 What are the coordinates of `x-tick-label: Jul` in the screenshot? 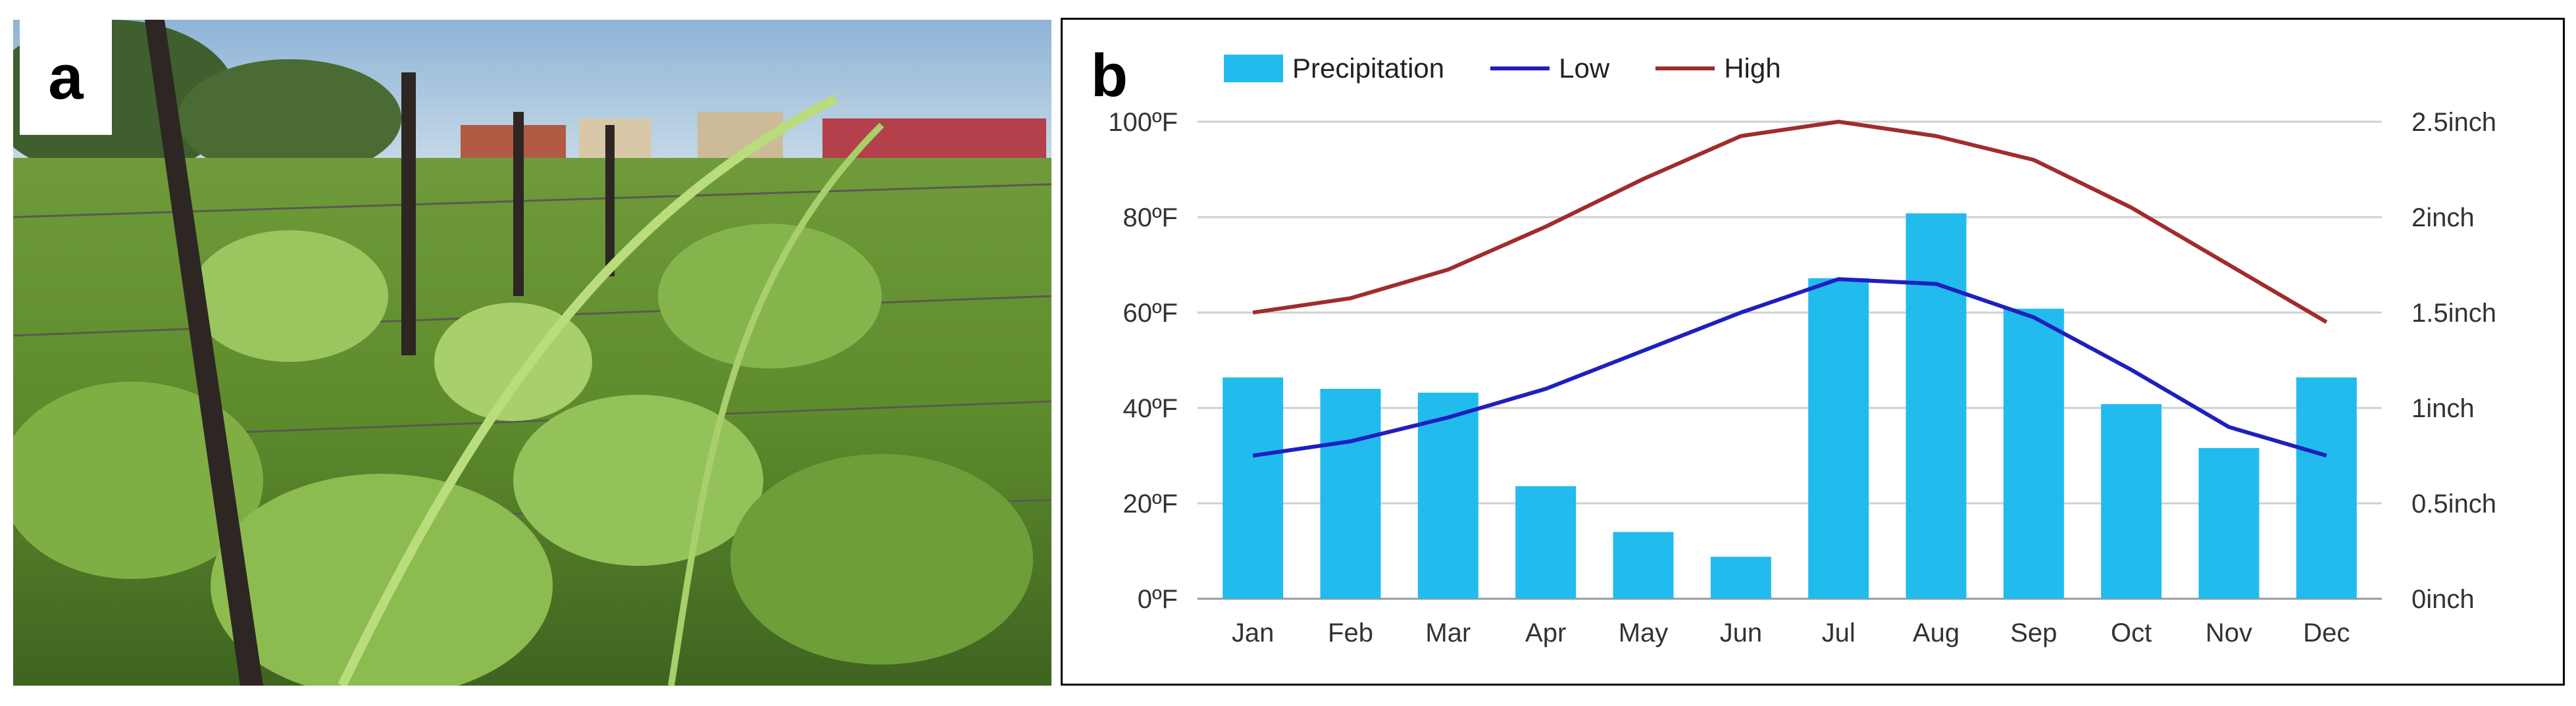 It's located at (1839, 632).